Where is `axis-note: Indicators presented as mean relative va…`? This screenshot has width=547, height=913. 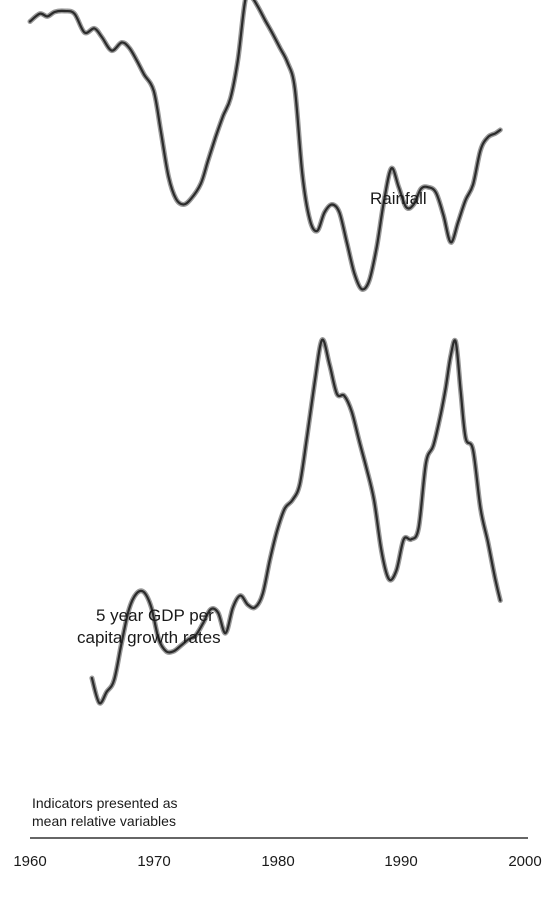
axis-note: Indicators presented as mean relative va… is located at coordinates (105, 812).